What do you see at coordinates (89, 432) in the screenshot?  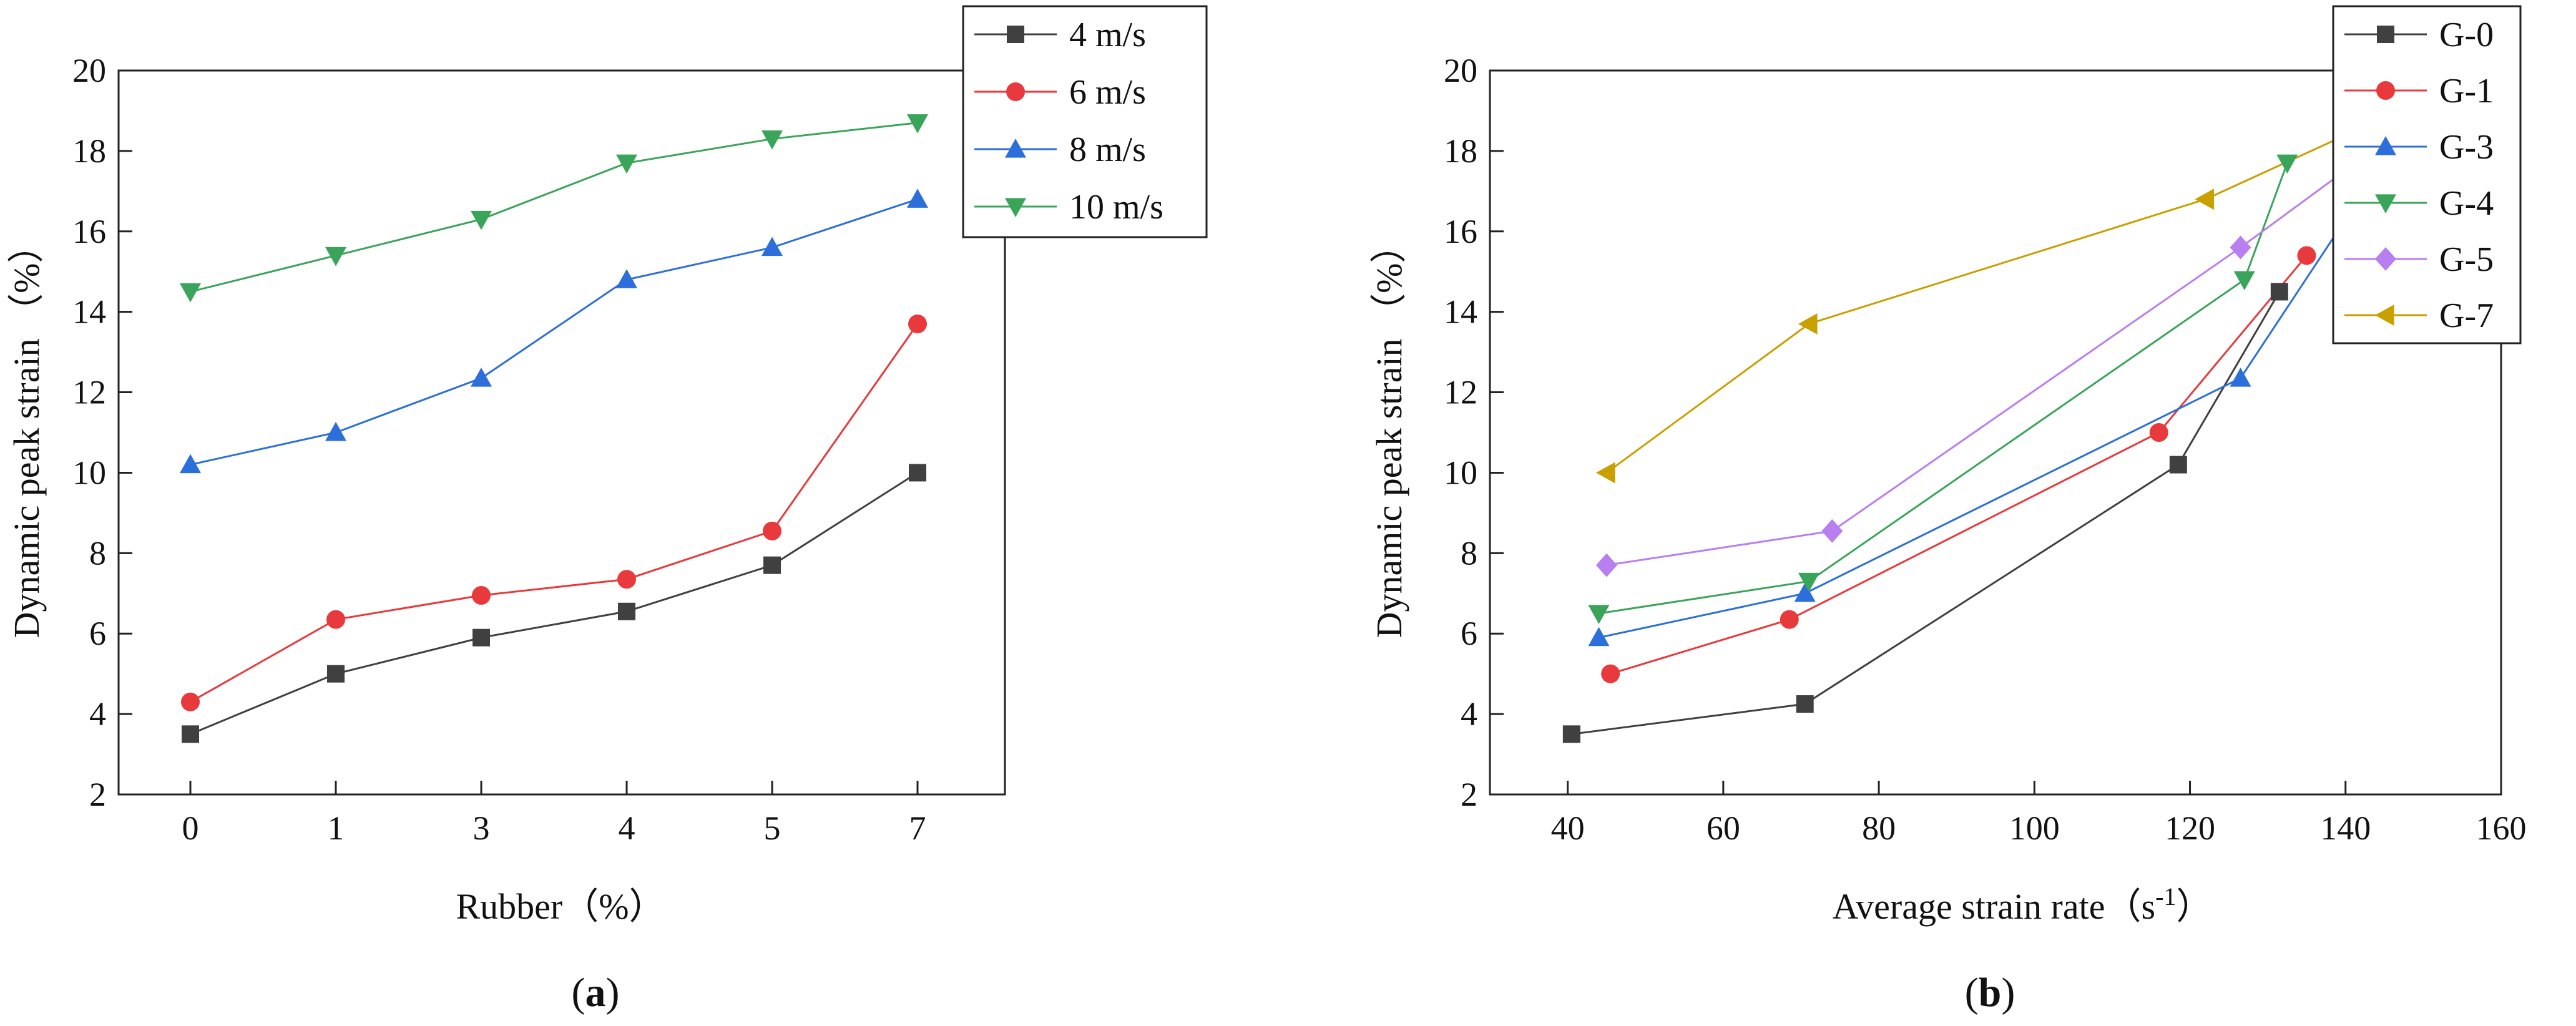 I see `chart-a-y-tick-labels: 2 4 6 8 10 12 14 16 18 20` at bounding box center [89, 432].